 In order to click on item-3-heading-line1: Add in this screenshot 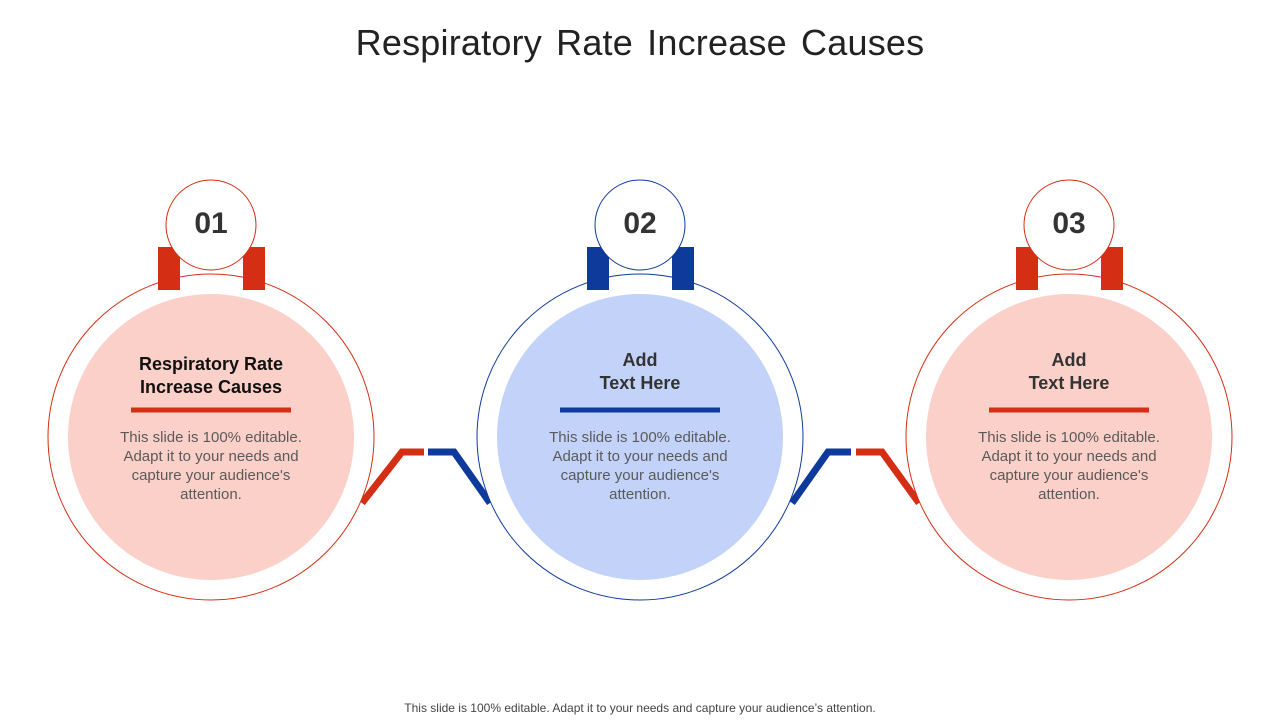, I will do `click(1069, 360)`.